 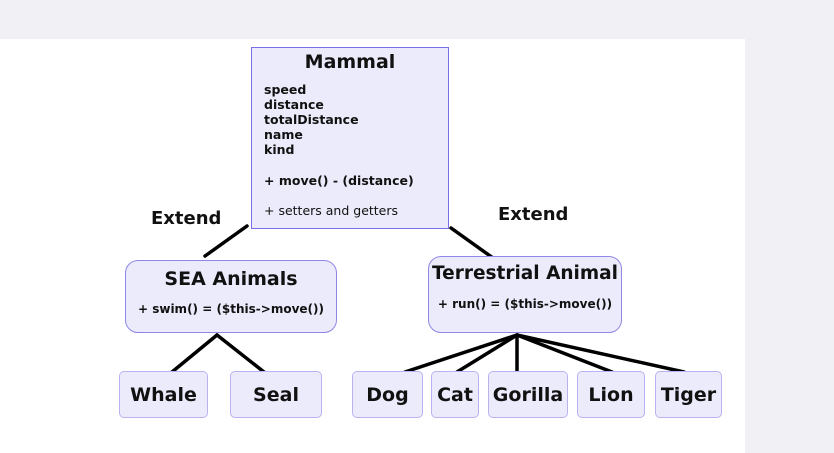 What do you see at coordinates (186, 218) in the screenshot?
I see `extend-label-left: Extend` at bounding box center [186, 218].